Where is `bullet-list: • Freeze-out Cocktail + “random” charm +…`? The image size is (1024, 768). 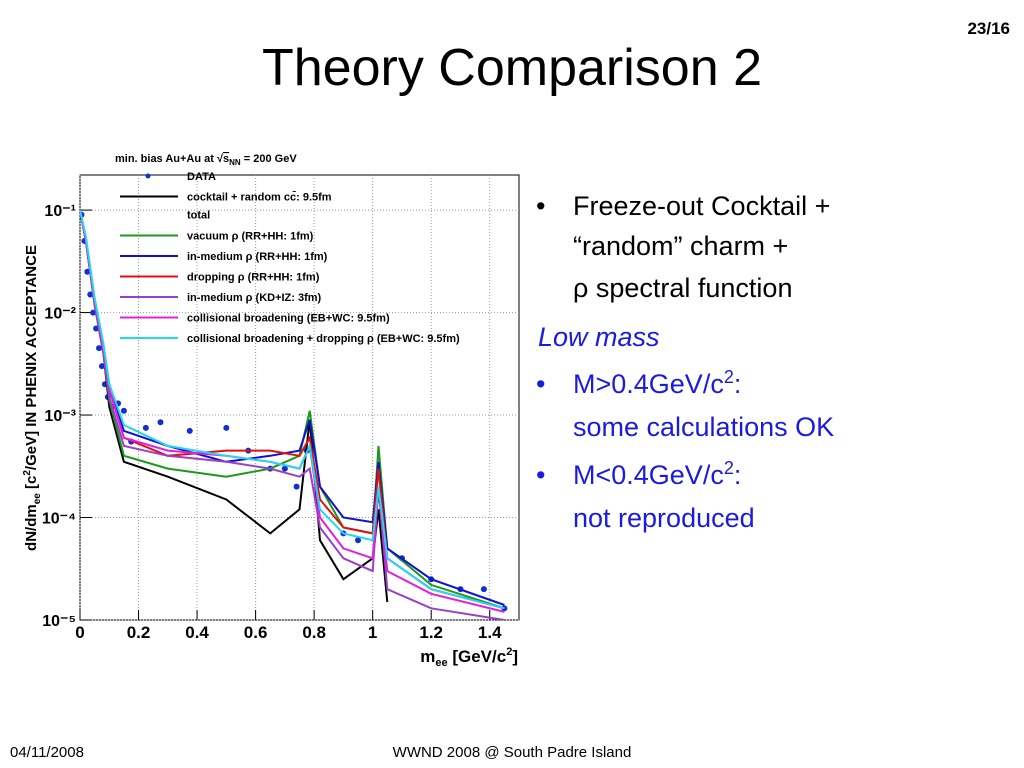 bullet-list: • Freeze-out Cocktail + “random” charm +… is located at coordinates (685, 362).